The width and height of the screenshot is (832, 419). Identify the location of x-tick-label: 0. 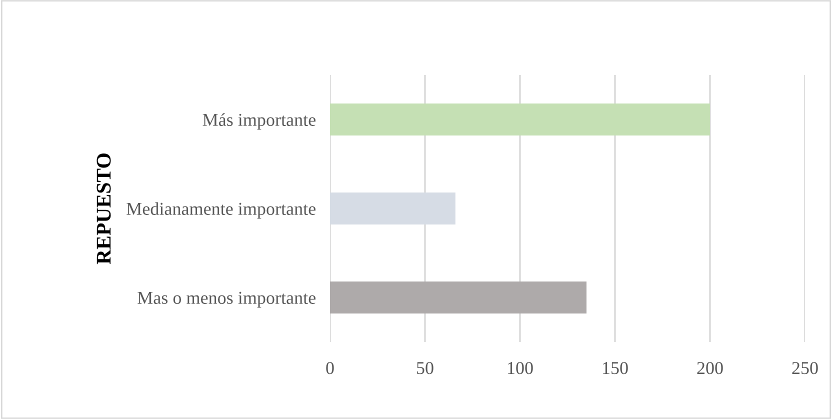
(330, 368).